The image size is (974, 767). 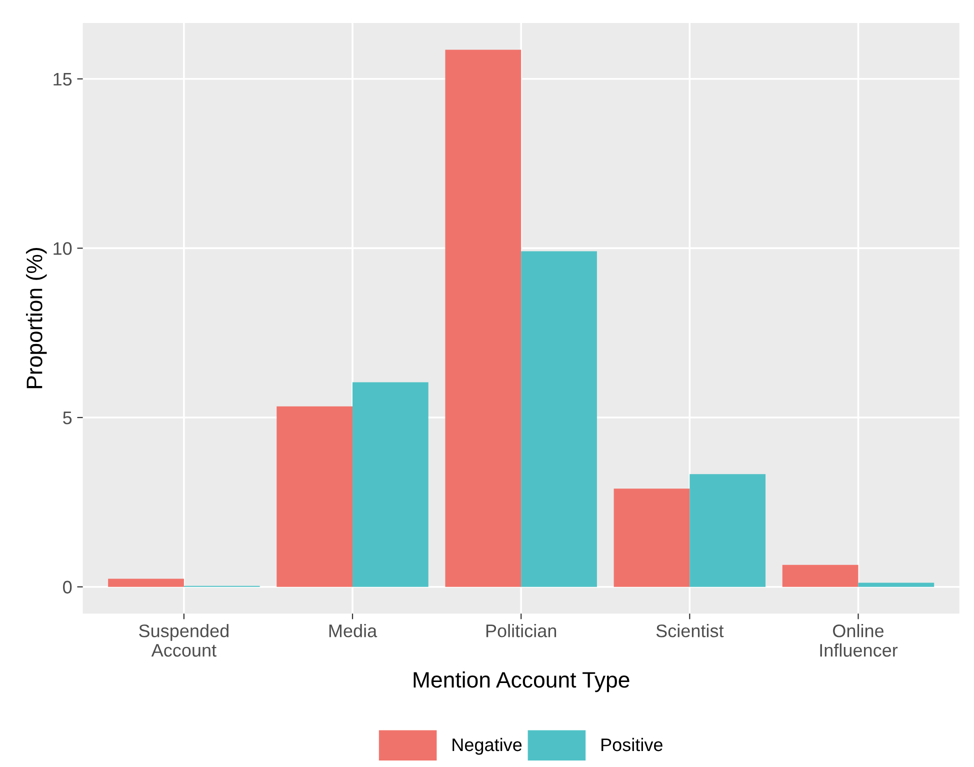 What do you see at coordinates (521, 631) in the screenshot?
I see `x-tick-label: Politician` at bounding box center [521, 631].